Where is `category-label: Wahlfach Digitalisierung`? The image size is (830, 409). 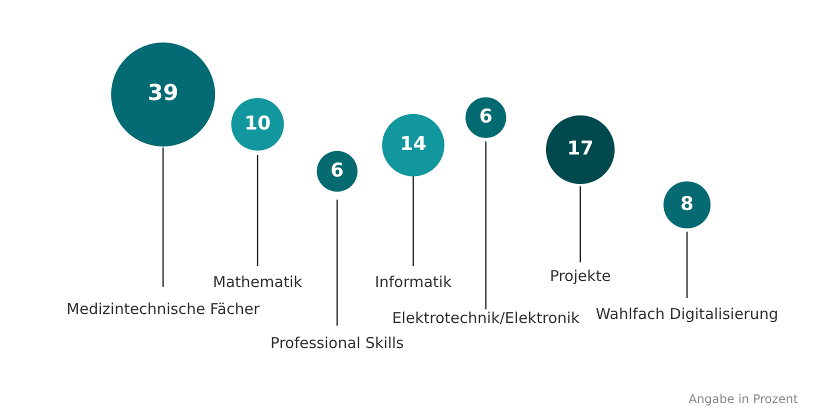 category-label: Wahlfach Digitalisierung is located at coordinates (687, 314).